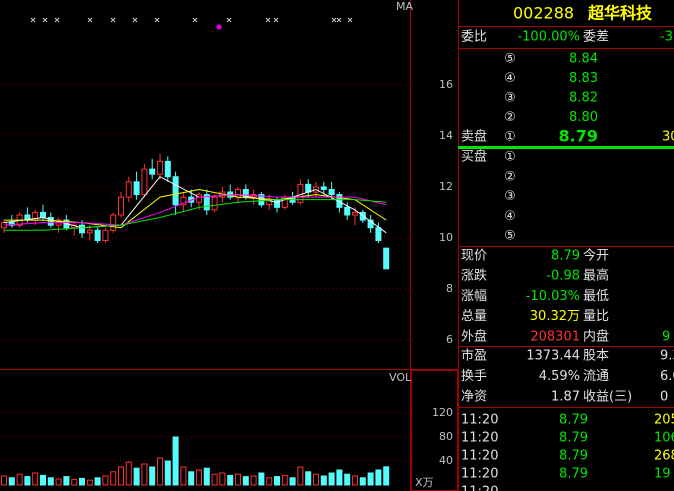  What do you see at coordinates (578, 136) in the screenshot?
I see `ask-price: 8.79` at bounding box center [578, 136].